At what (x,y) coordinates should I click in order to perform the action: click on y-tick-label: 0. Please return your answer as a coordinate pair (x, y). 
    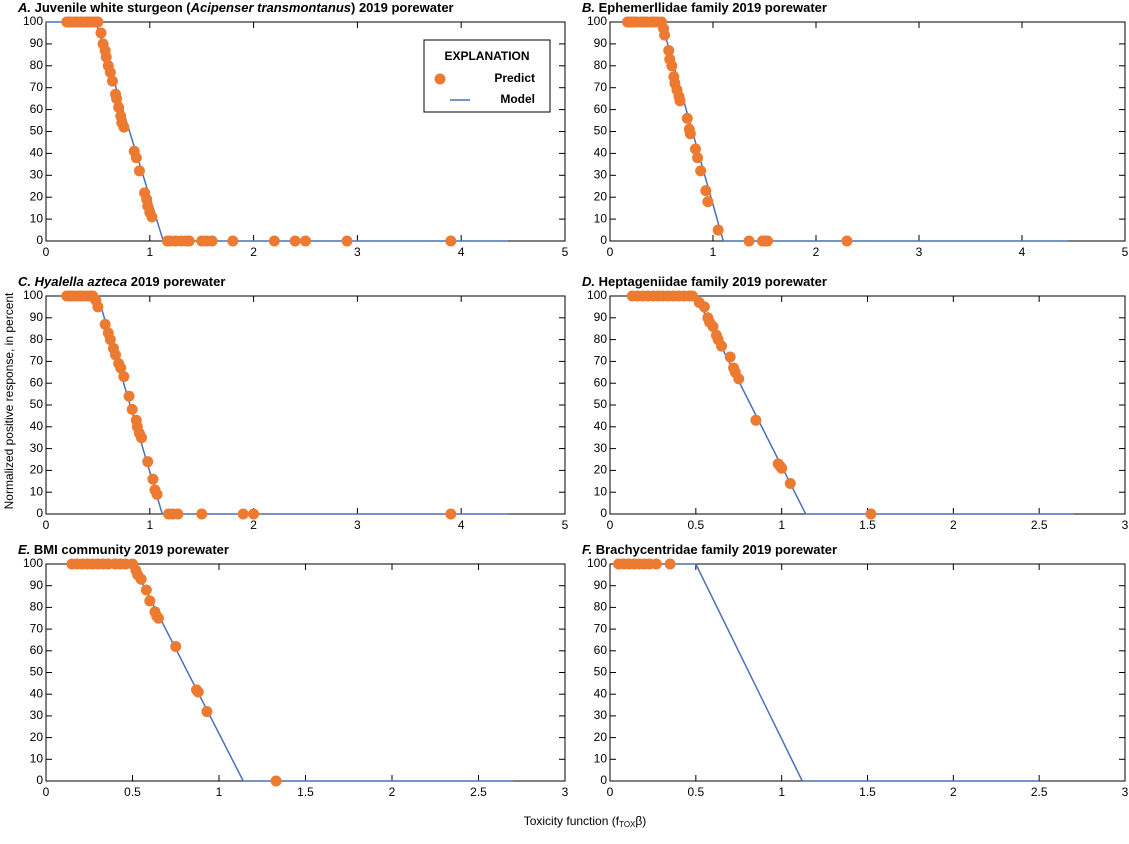
    Looking at the image, I should click on (603, 240).